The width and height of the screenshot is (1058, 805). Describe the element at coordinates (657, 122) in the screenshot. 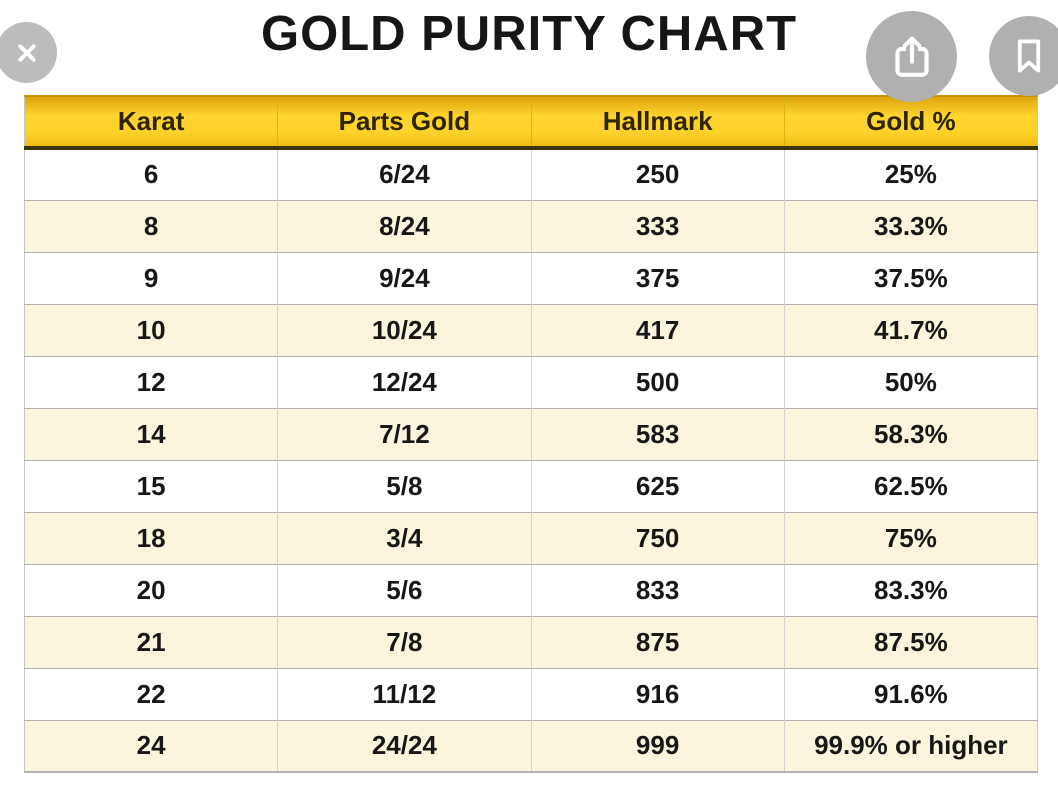

I see `column-header: Hallmark` at that location.